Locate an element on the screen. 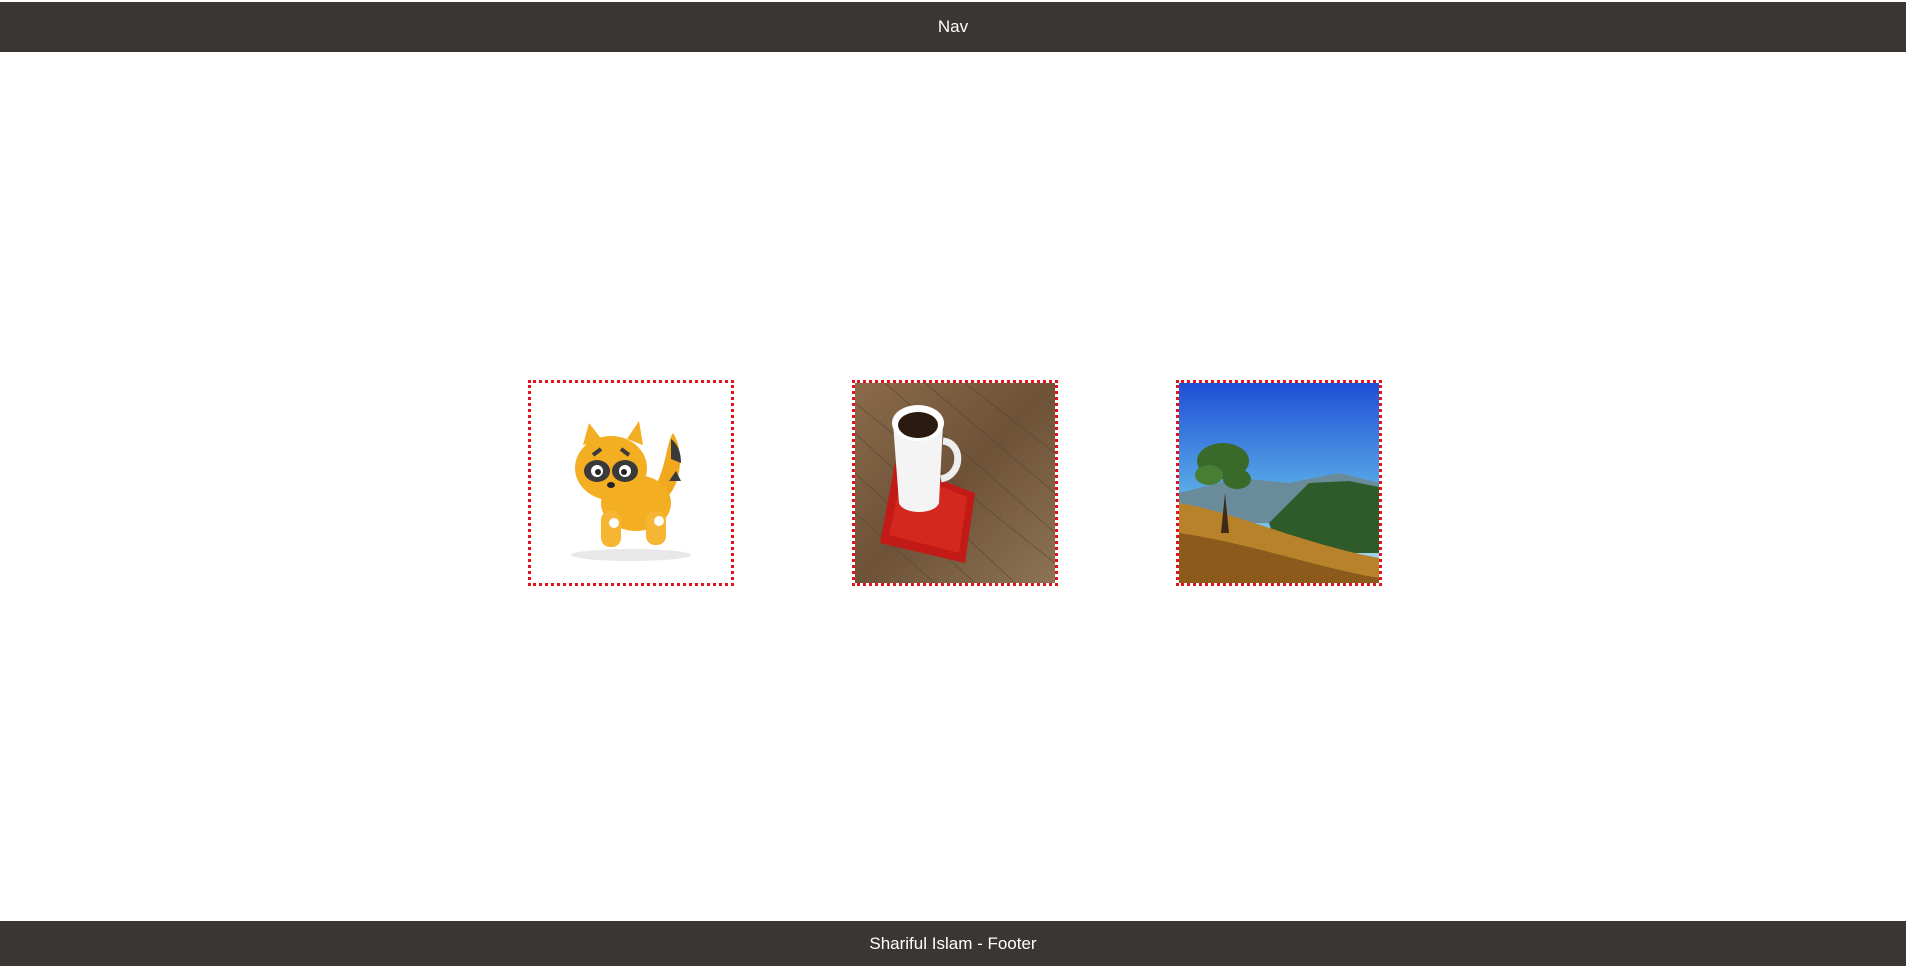  footer-label: Shariful Islam - Footer is located at coordinates (953, 943).